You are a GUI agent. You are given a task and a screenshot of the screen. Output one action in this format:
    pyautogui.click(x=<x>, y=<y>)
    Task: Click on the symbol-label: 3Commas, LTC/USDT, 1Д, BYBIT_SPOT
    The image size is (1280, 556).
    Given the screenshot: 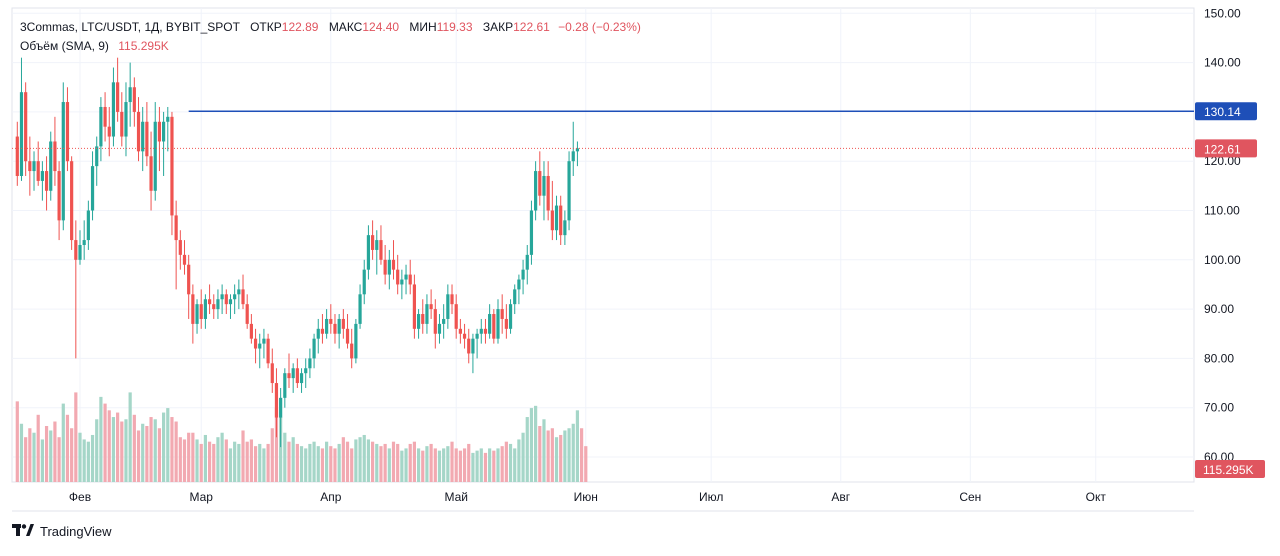 What is the action you would take?
    pyautogui.click(x=130, y=27)
    